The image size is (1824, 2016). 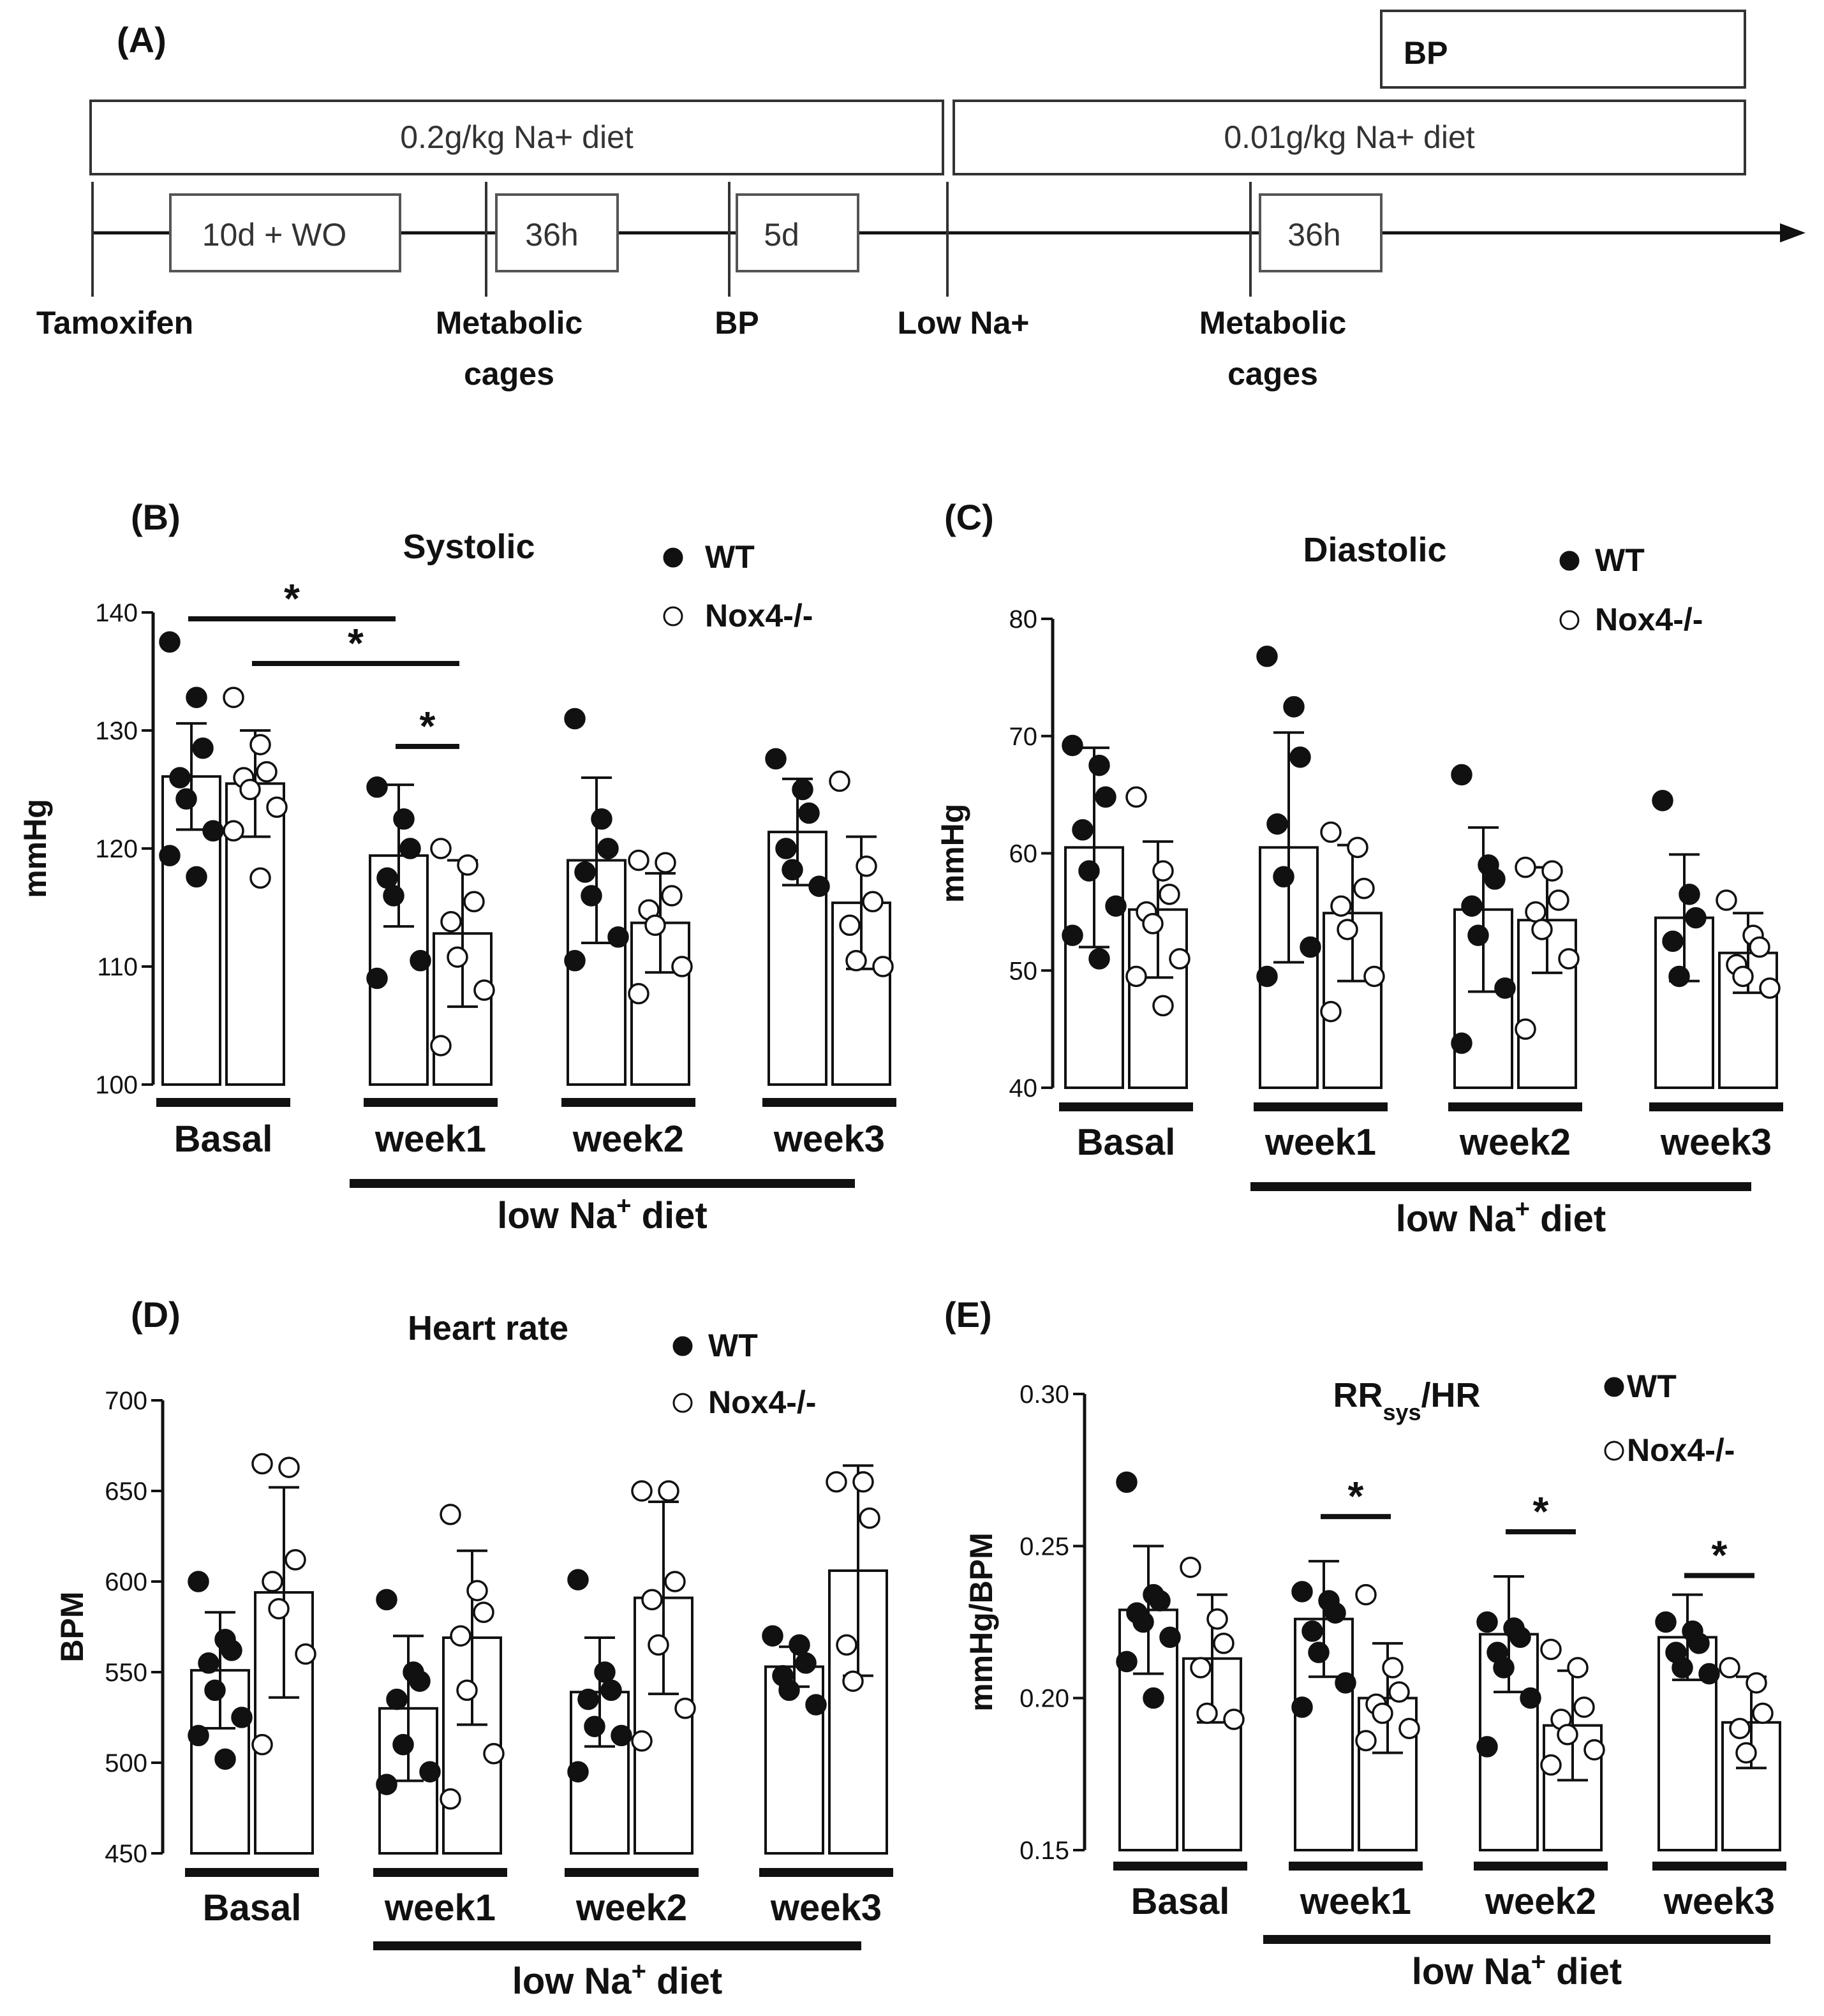 I want to click on chart-title-main: Diastolic, so click(x=1374, y=550).